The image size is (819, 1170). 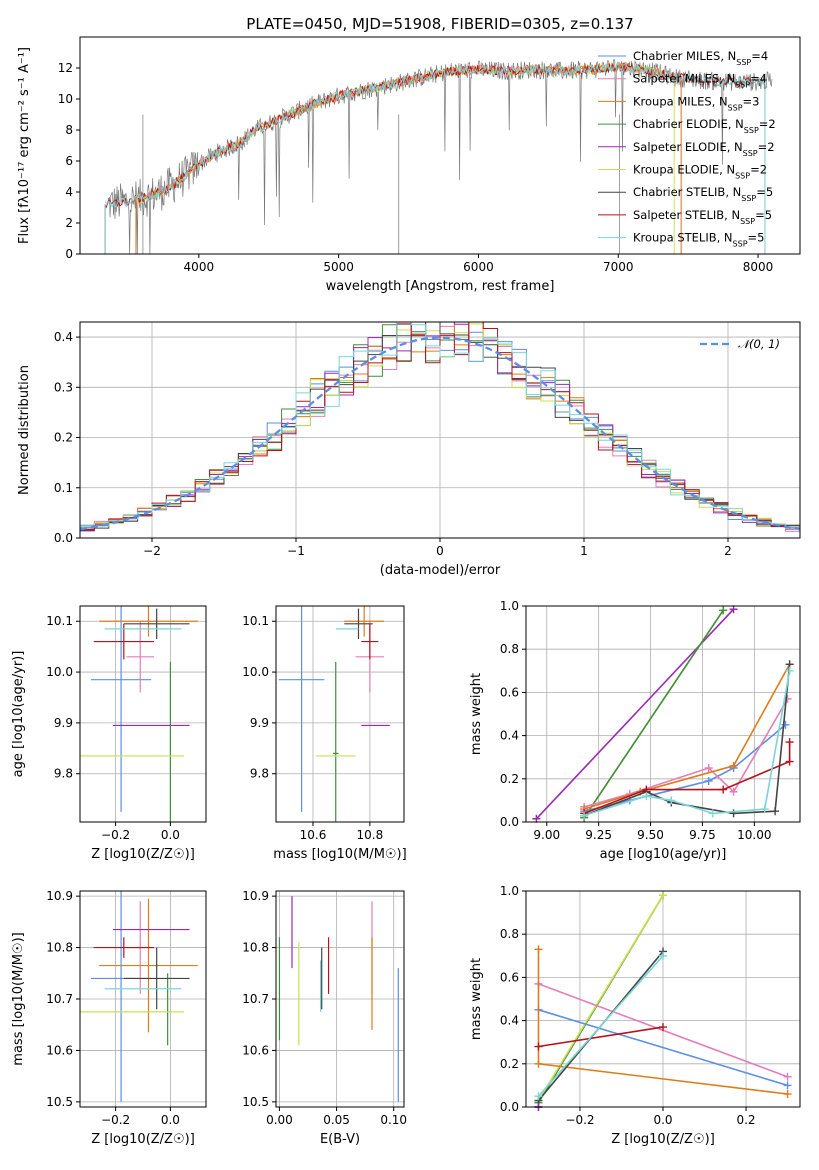 I want to click on y-tick-label: 10.9, so click(x=59, y=896).